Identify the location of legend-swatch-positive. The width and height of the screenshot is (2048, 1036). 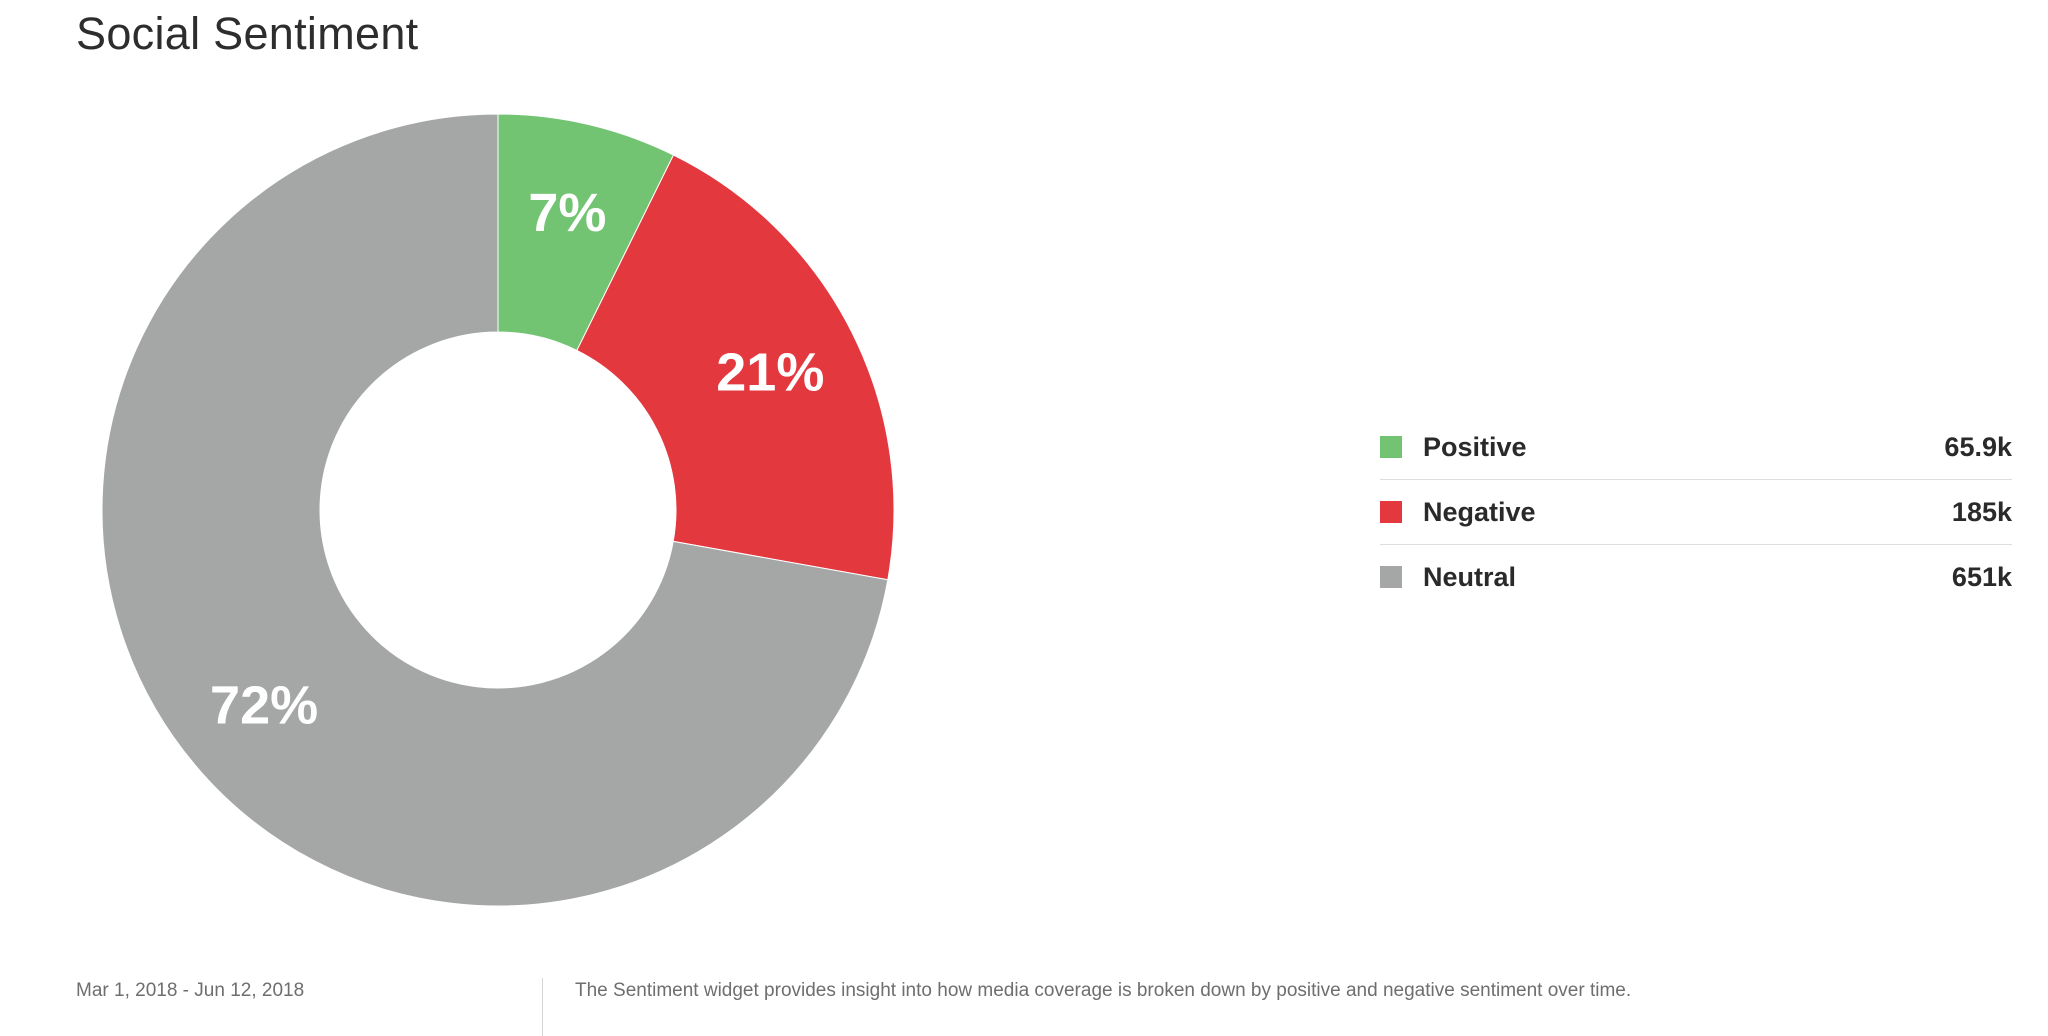
(1391, 447).